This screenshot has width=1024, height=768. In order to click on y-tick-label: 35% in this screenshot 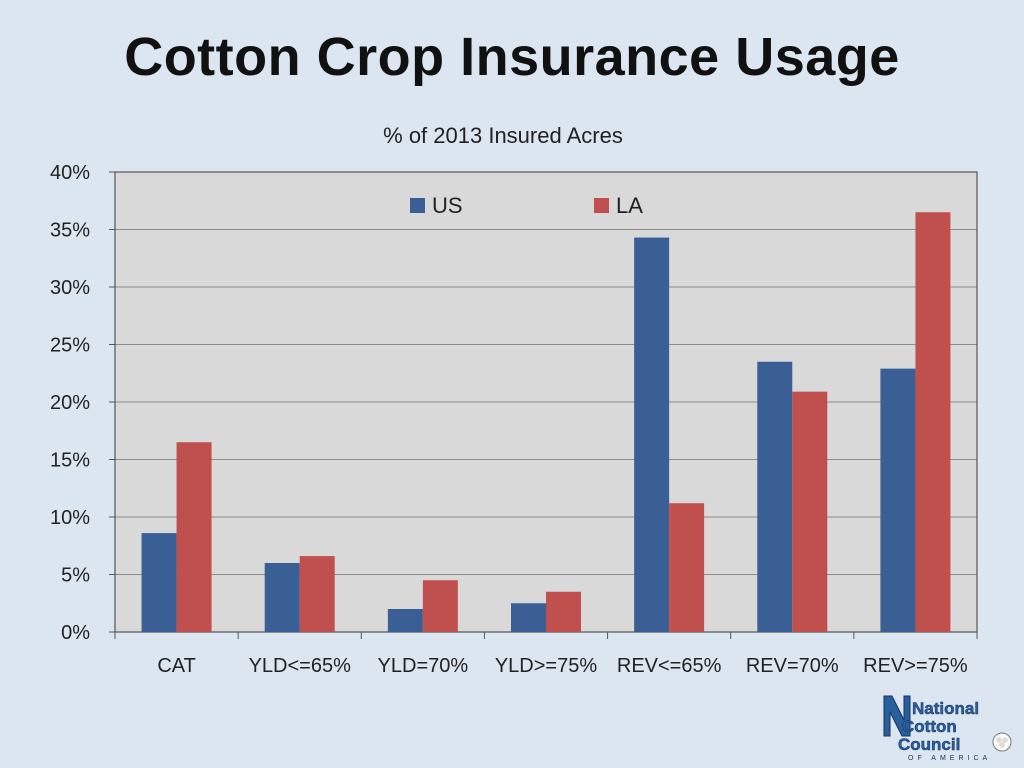, I will do `click(70, 231)`.